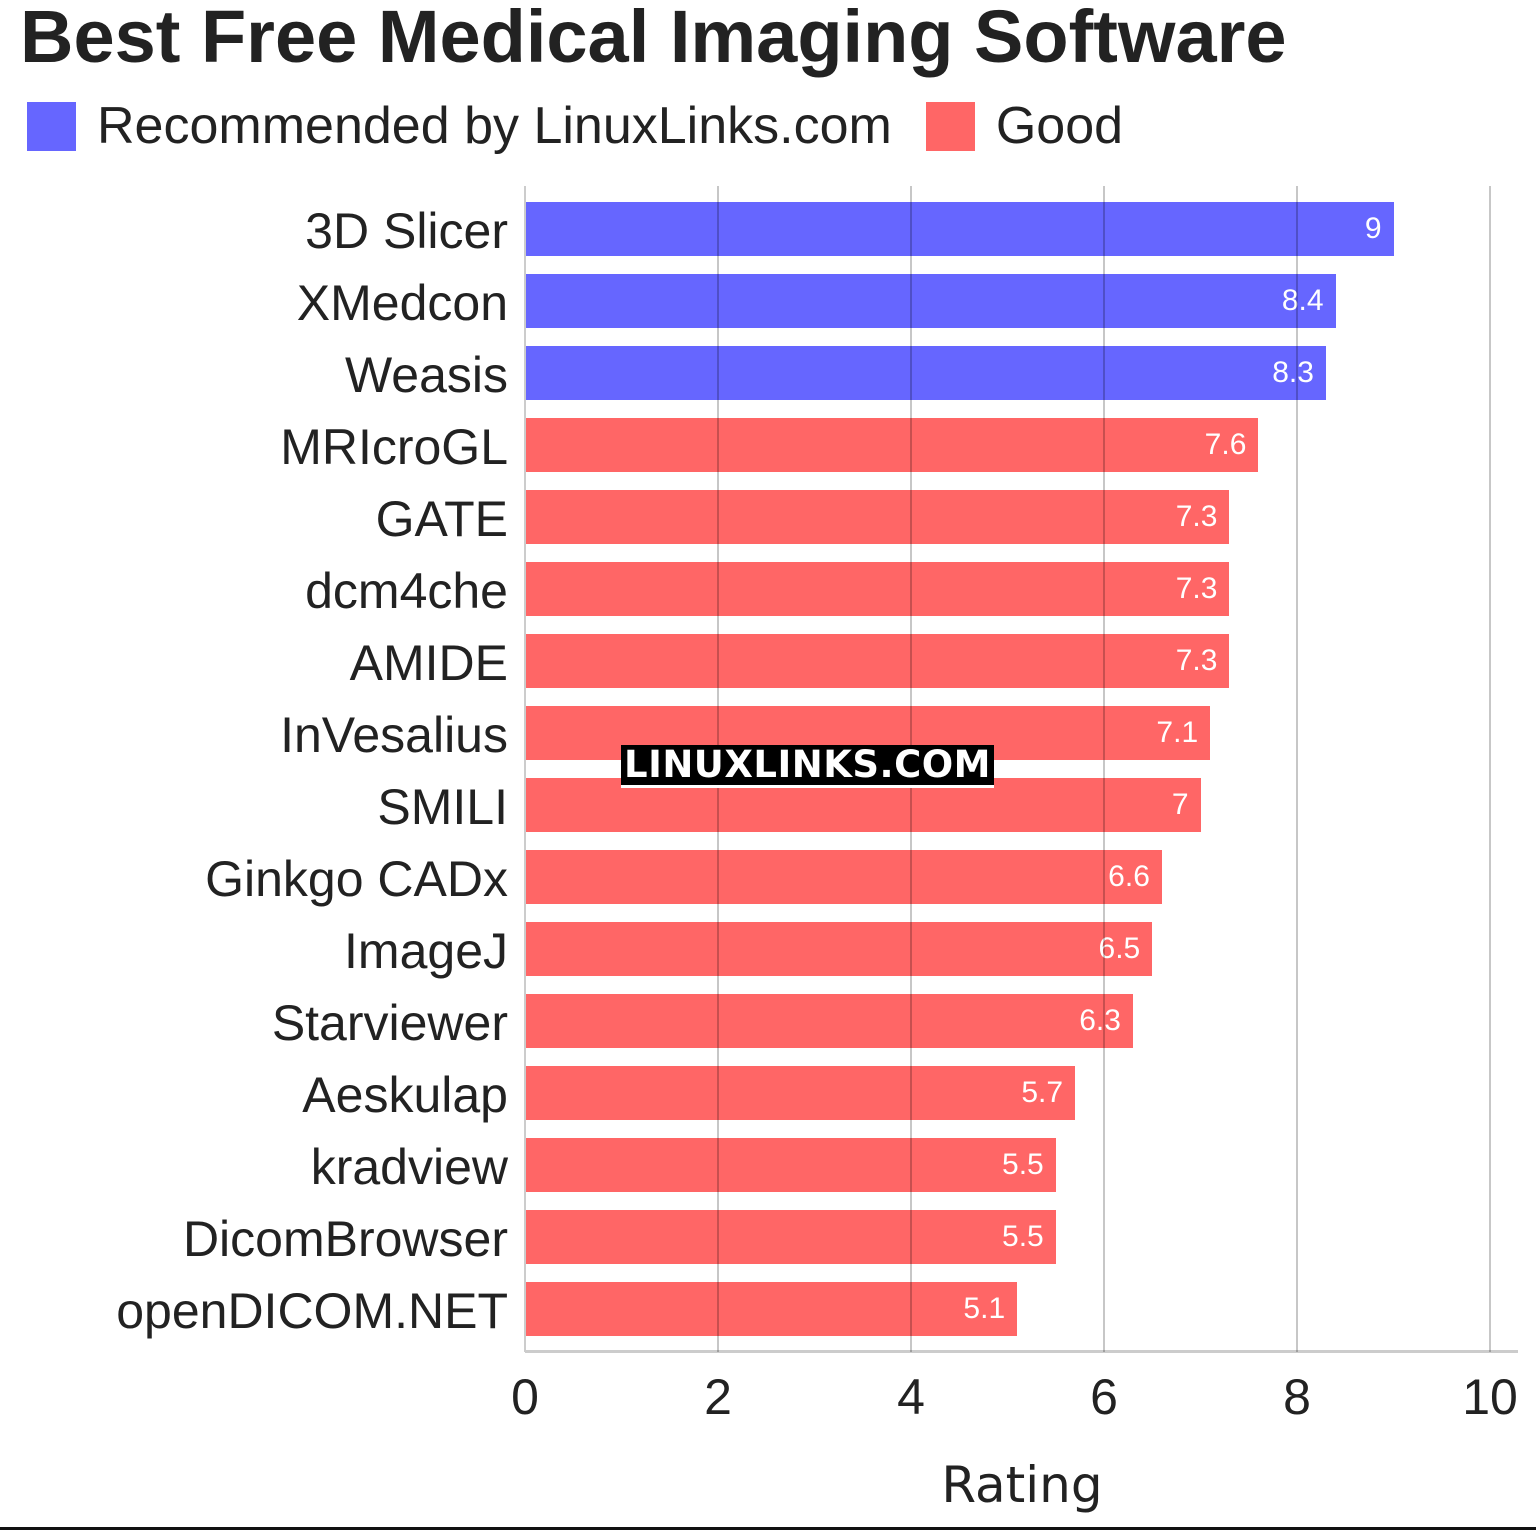 This screenshot has height=1532, width=1536. What do you see at coordinates (1042, 1092) in the screenshot?
I see `bar-value-label: 5.7` at bounding box center [1042, 1092].